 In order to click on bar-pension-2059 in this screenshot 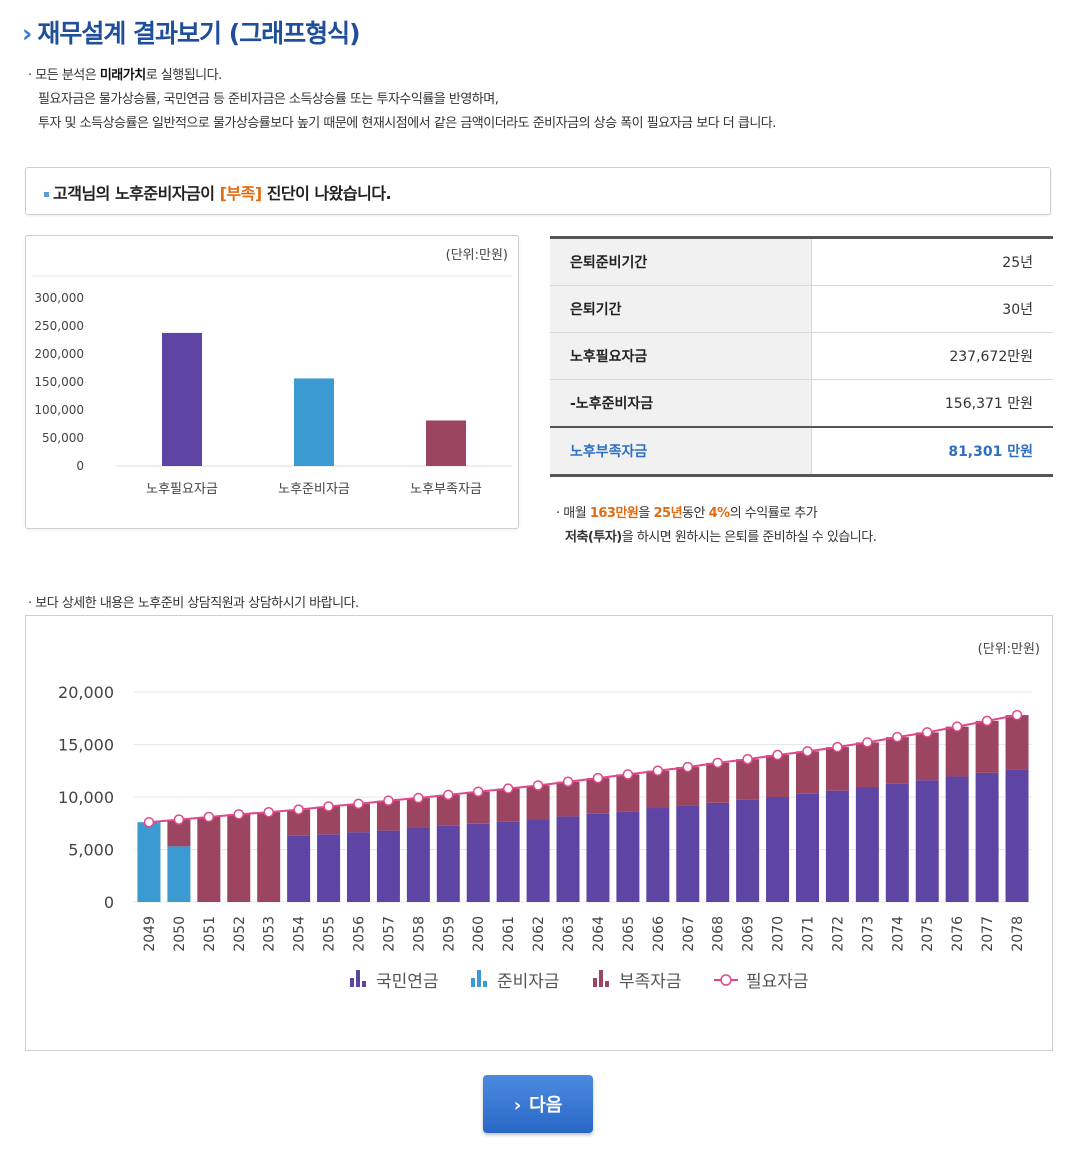, I will do `click(448, 863)`.